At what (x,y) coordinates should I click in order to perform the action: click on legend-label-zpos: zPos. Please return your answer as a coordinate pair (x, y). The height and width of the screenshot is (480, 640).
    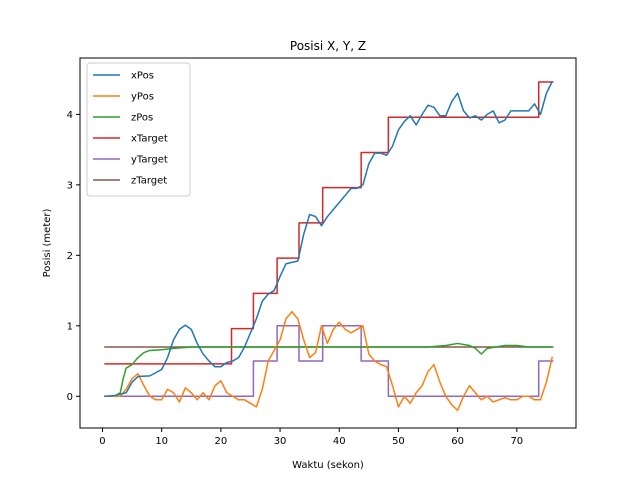
    Looking at the image, I should click on (142, 118).